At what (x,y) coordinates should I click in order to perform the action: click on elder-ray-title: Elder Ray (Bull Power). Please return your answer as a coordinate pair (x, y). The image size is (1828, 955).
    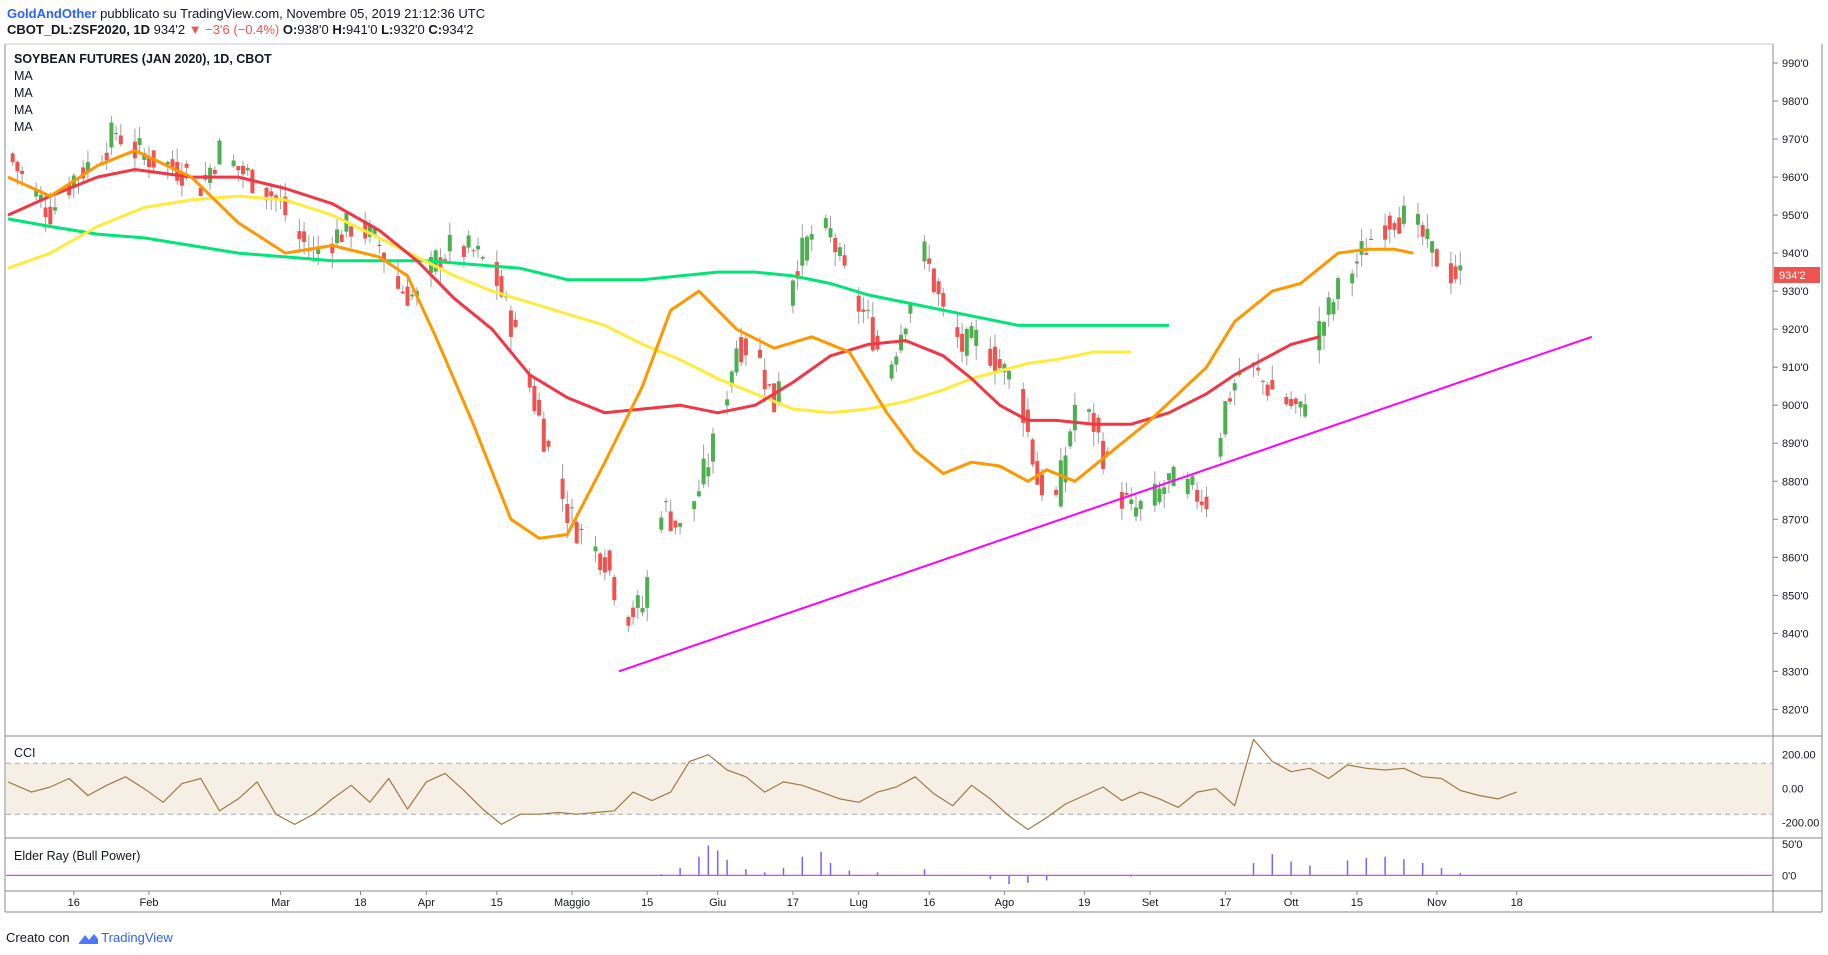
    Looking at the image, I should click on (77, 856).